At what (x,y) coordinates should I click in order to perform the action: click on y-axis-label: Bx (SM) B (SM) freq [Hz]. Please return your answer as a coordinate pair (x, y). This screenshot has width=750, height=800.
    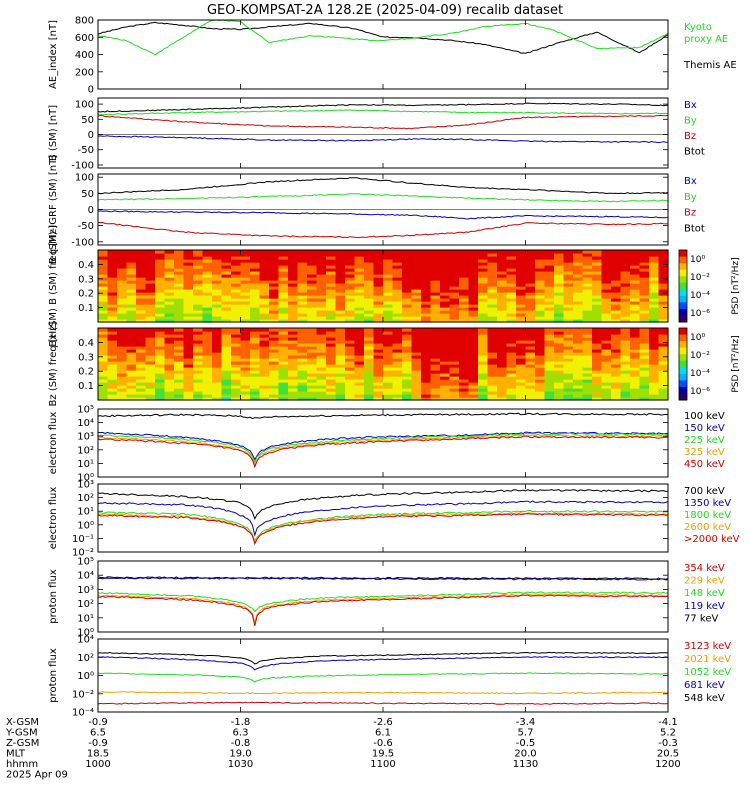
    Looking at the image, I should click on (53, 286).